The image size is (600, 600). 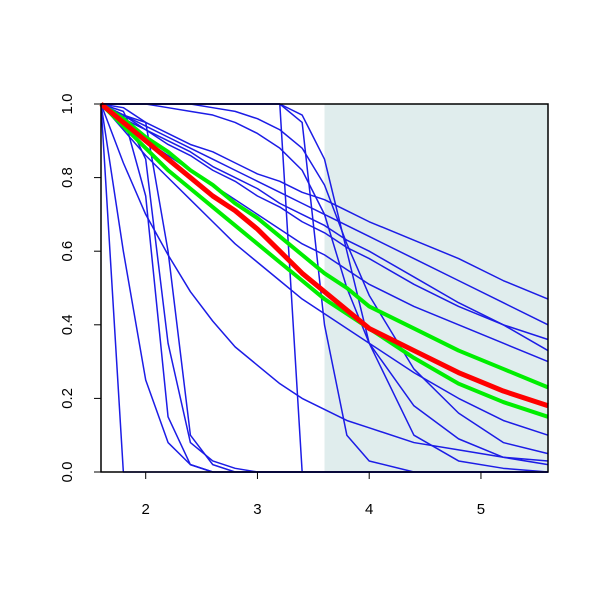 I want to click on x-tick-label: 5, so click(x=481, y=509).